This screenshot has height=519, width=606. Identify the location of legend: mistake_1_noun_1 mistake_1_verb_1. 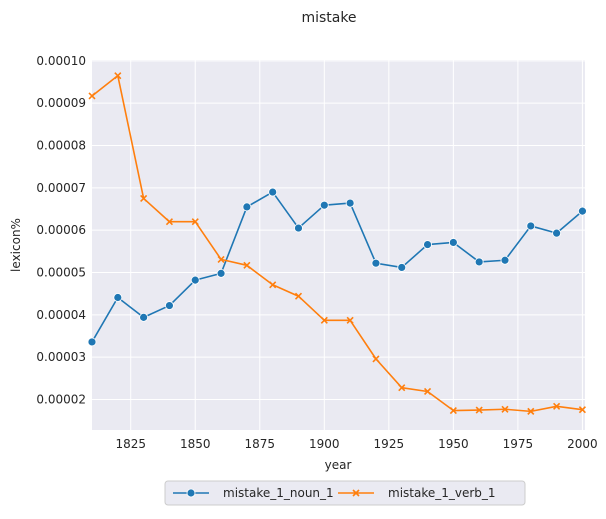
(345, 493).